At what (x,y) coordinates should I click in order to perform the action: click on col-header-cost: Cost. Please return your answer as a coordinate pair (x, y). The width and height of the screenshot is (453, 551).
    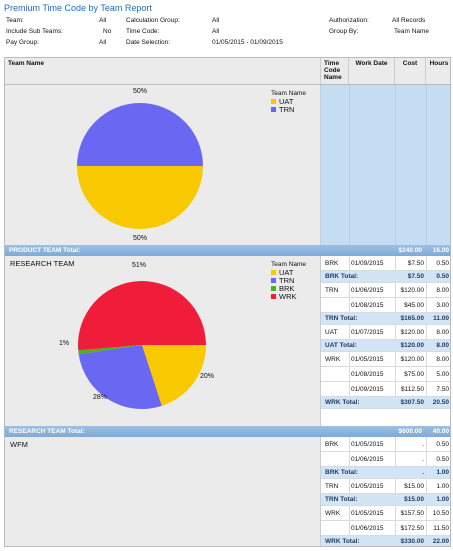
    Looking at the image, I should click on (410, 71).